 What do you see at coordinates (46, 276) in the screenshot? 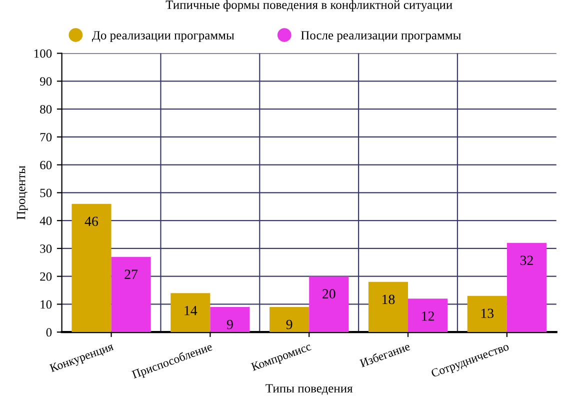
I see `y-tick-label: 20` at bounding box center [46, 276].